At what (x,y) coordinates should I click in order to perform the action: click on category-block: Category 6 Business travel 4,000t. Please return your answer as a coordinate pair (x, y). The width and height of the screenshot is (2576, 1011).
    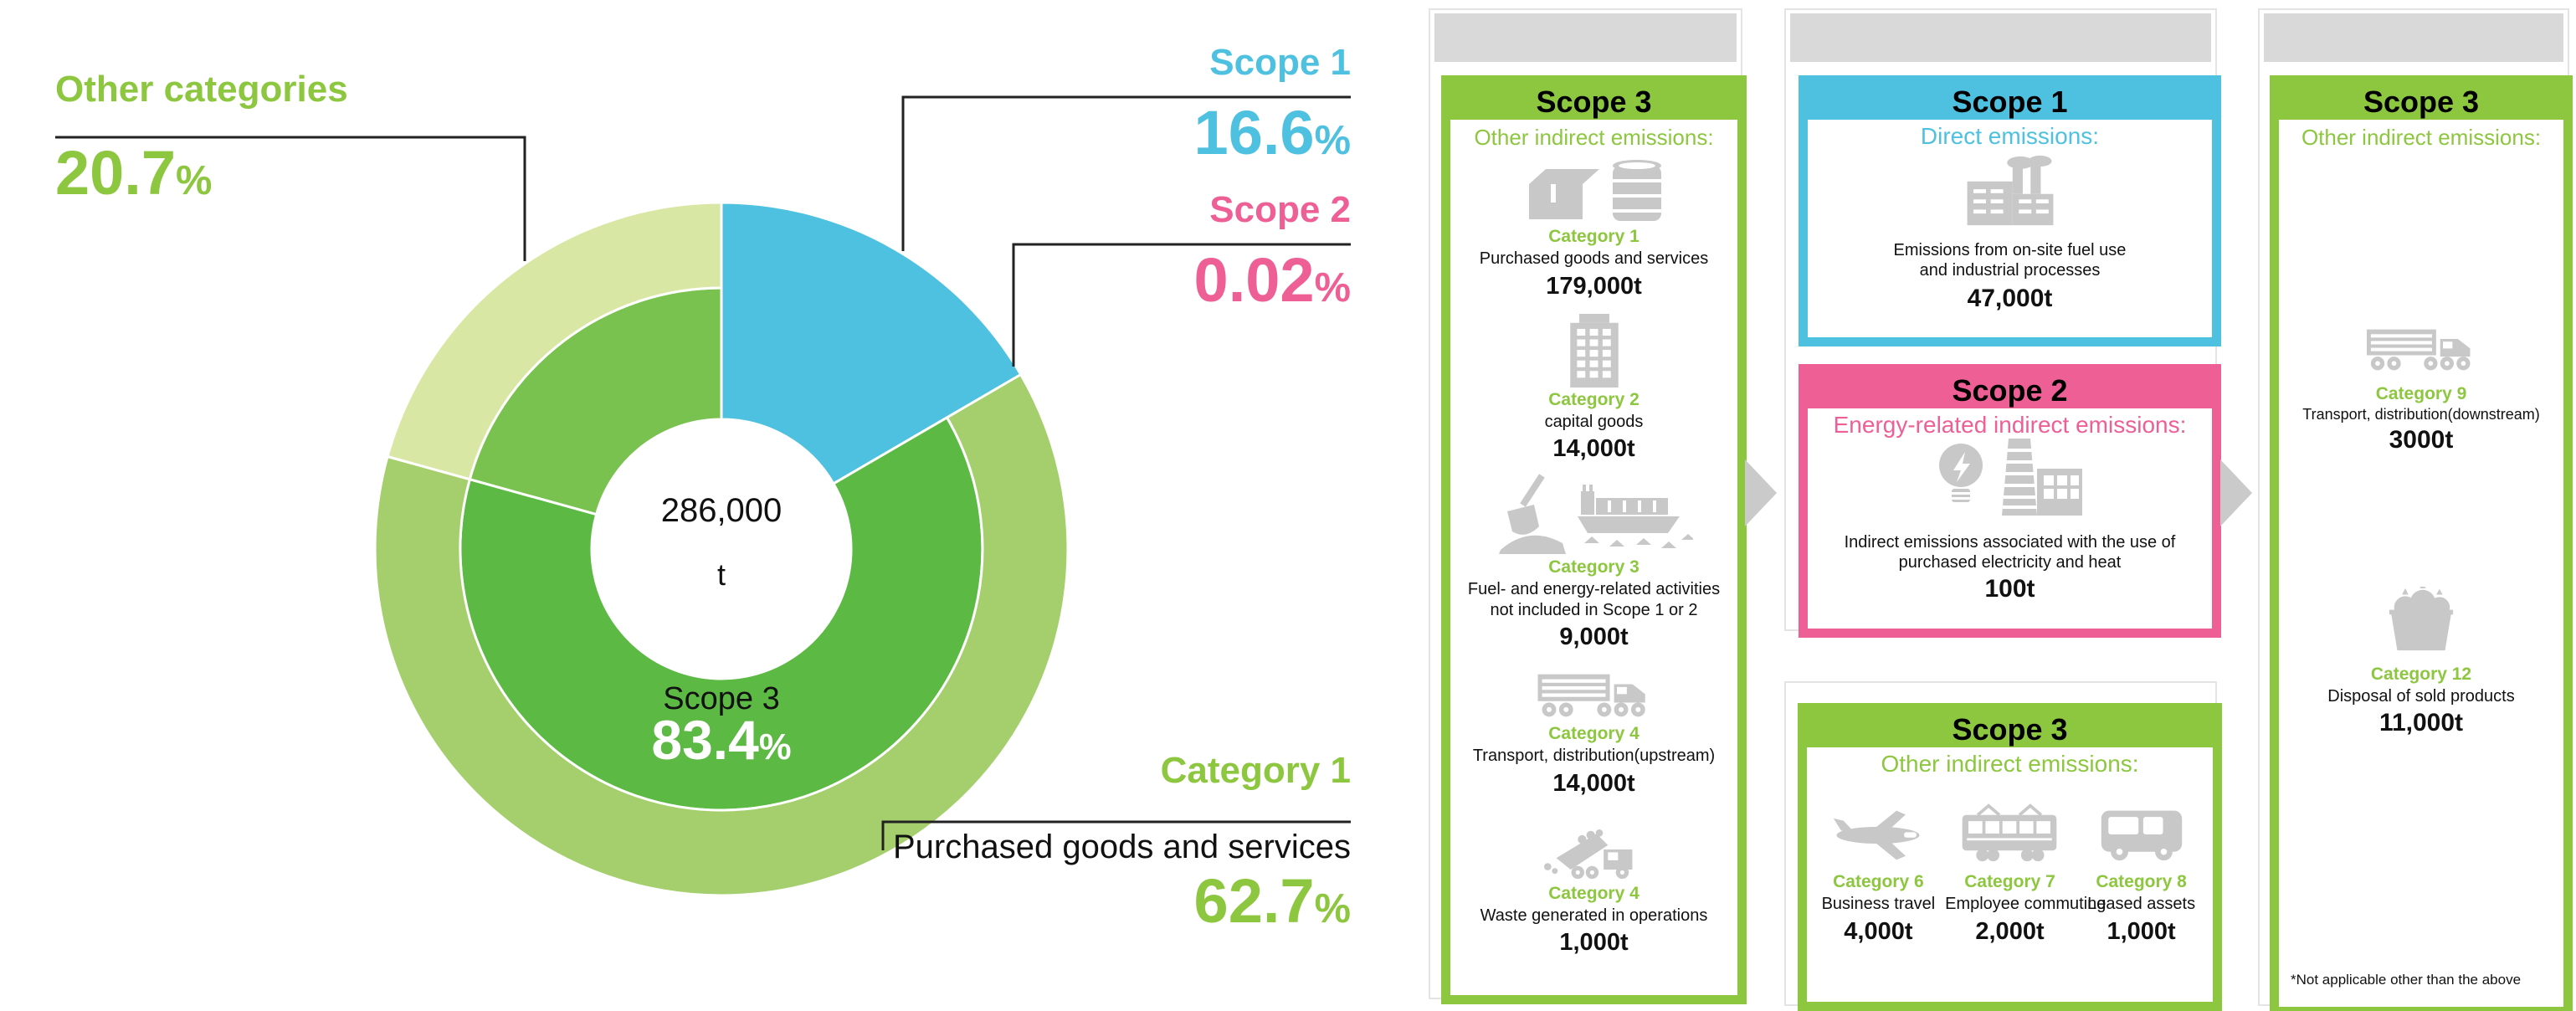
    Looking at the image, I should click on (1878, 874).